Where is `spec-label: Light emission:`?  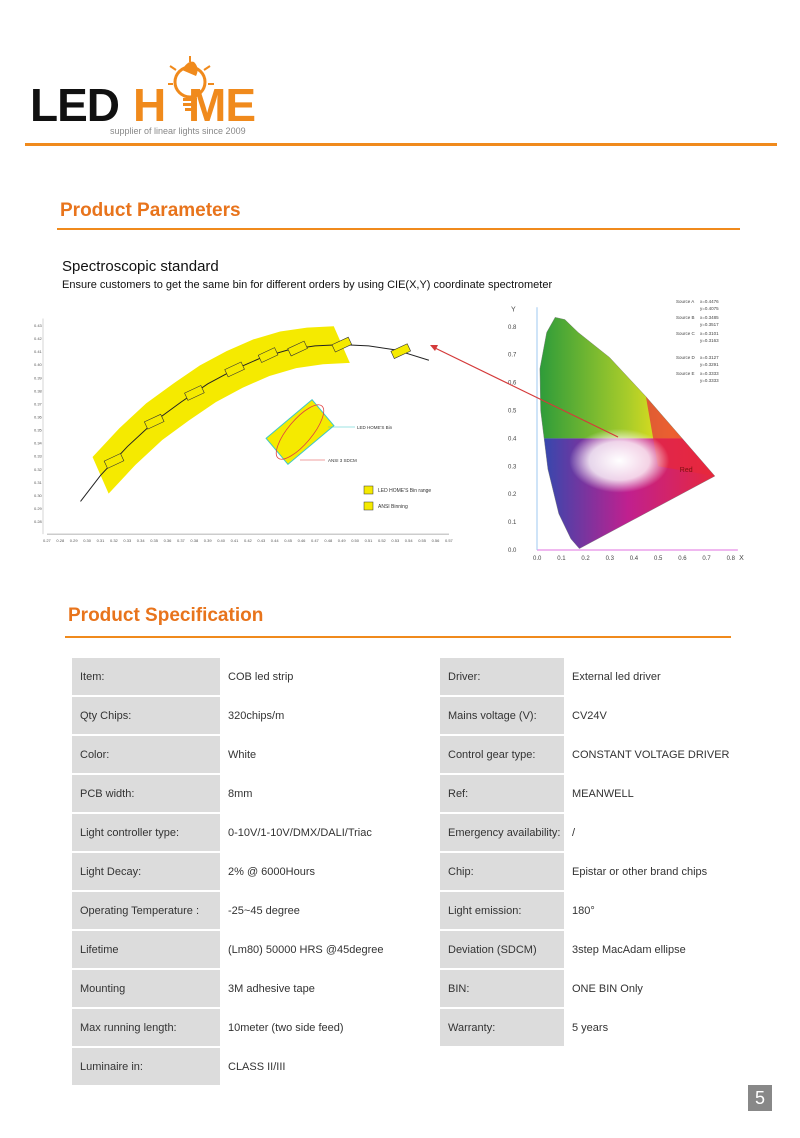 spec-label: Light emission: is located at coordinates (497, 910).